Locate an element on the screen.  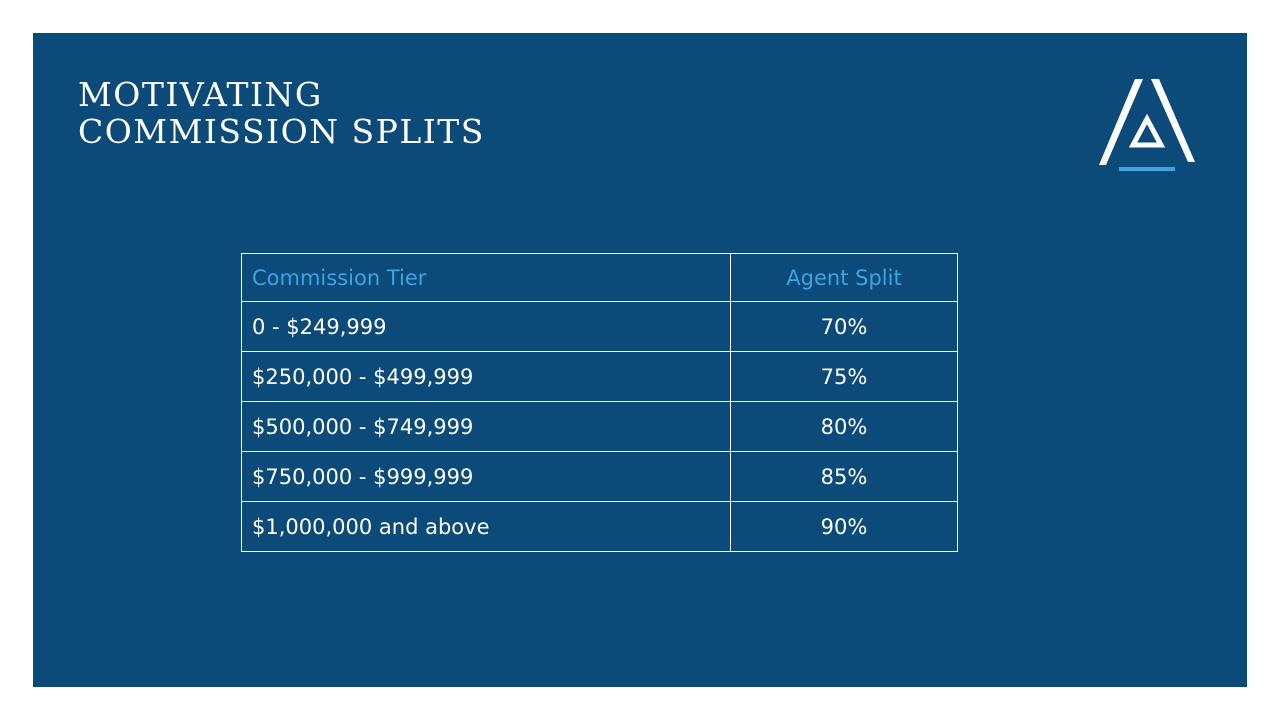
table-header-row: Commission Tier Agent Split is located at coordinates (599, 277).